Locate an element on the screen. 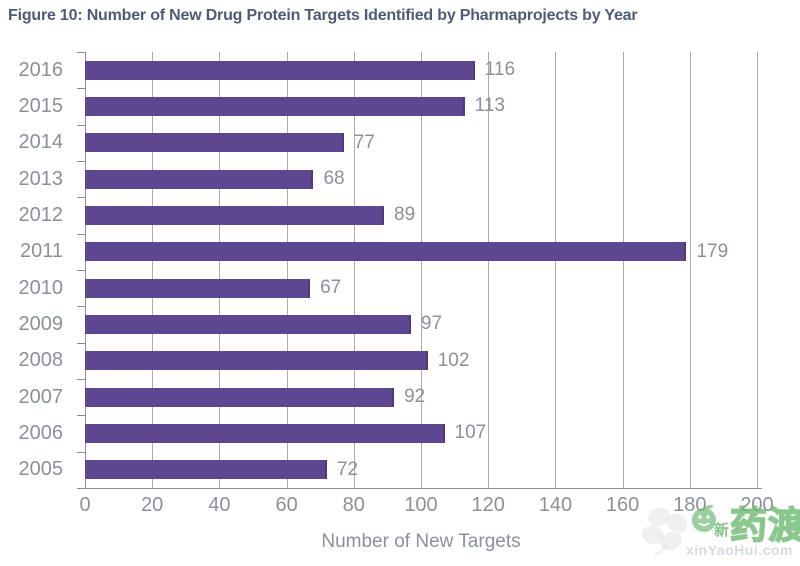 This screenshot has height=566, width=800. x-axis-line is located at coordinates (423, 488).